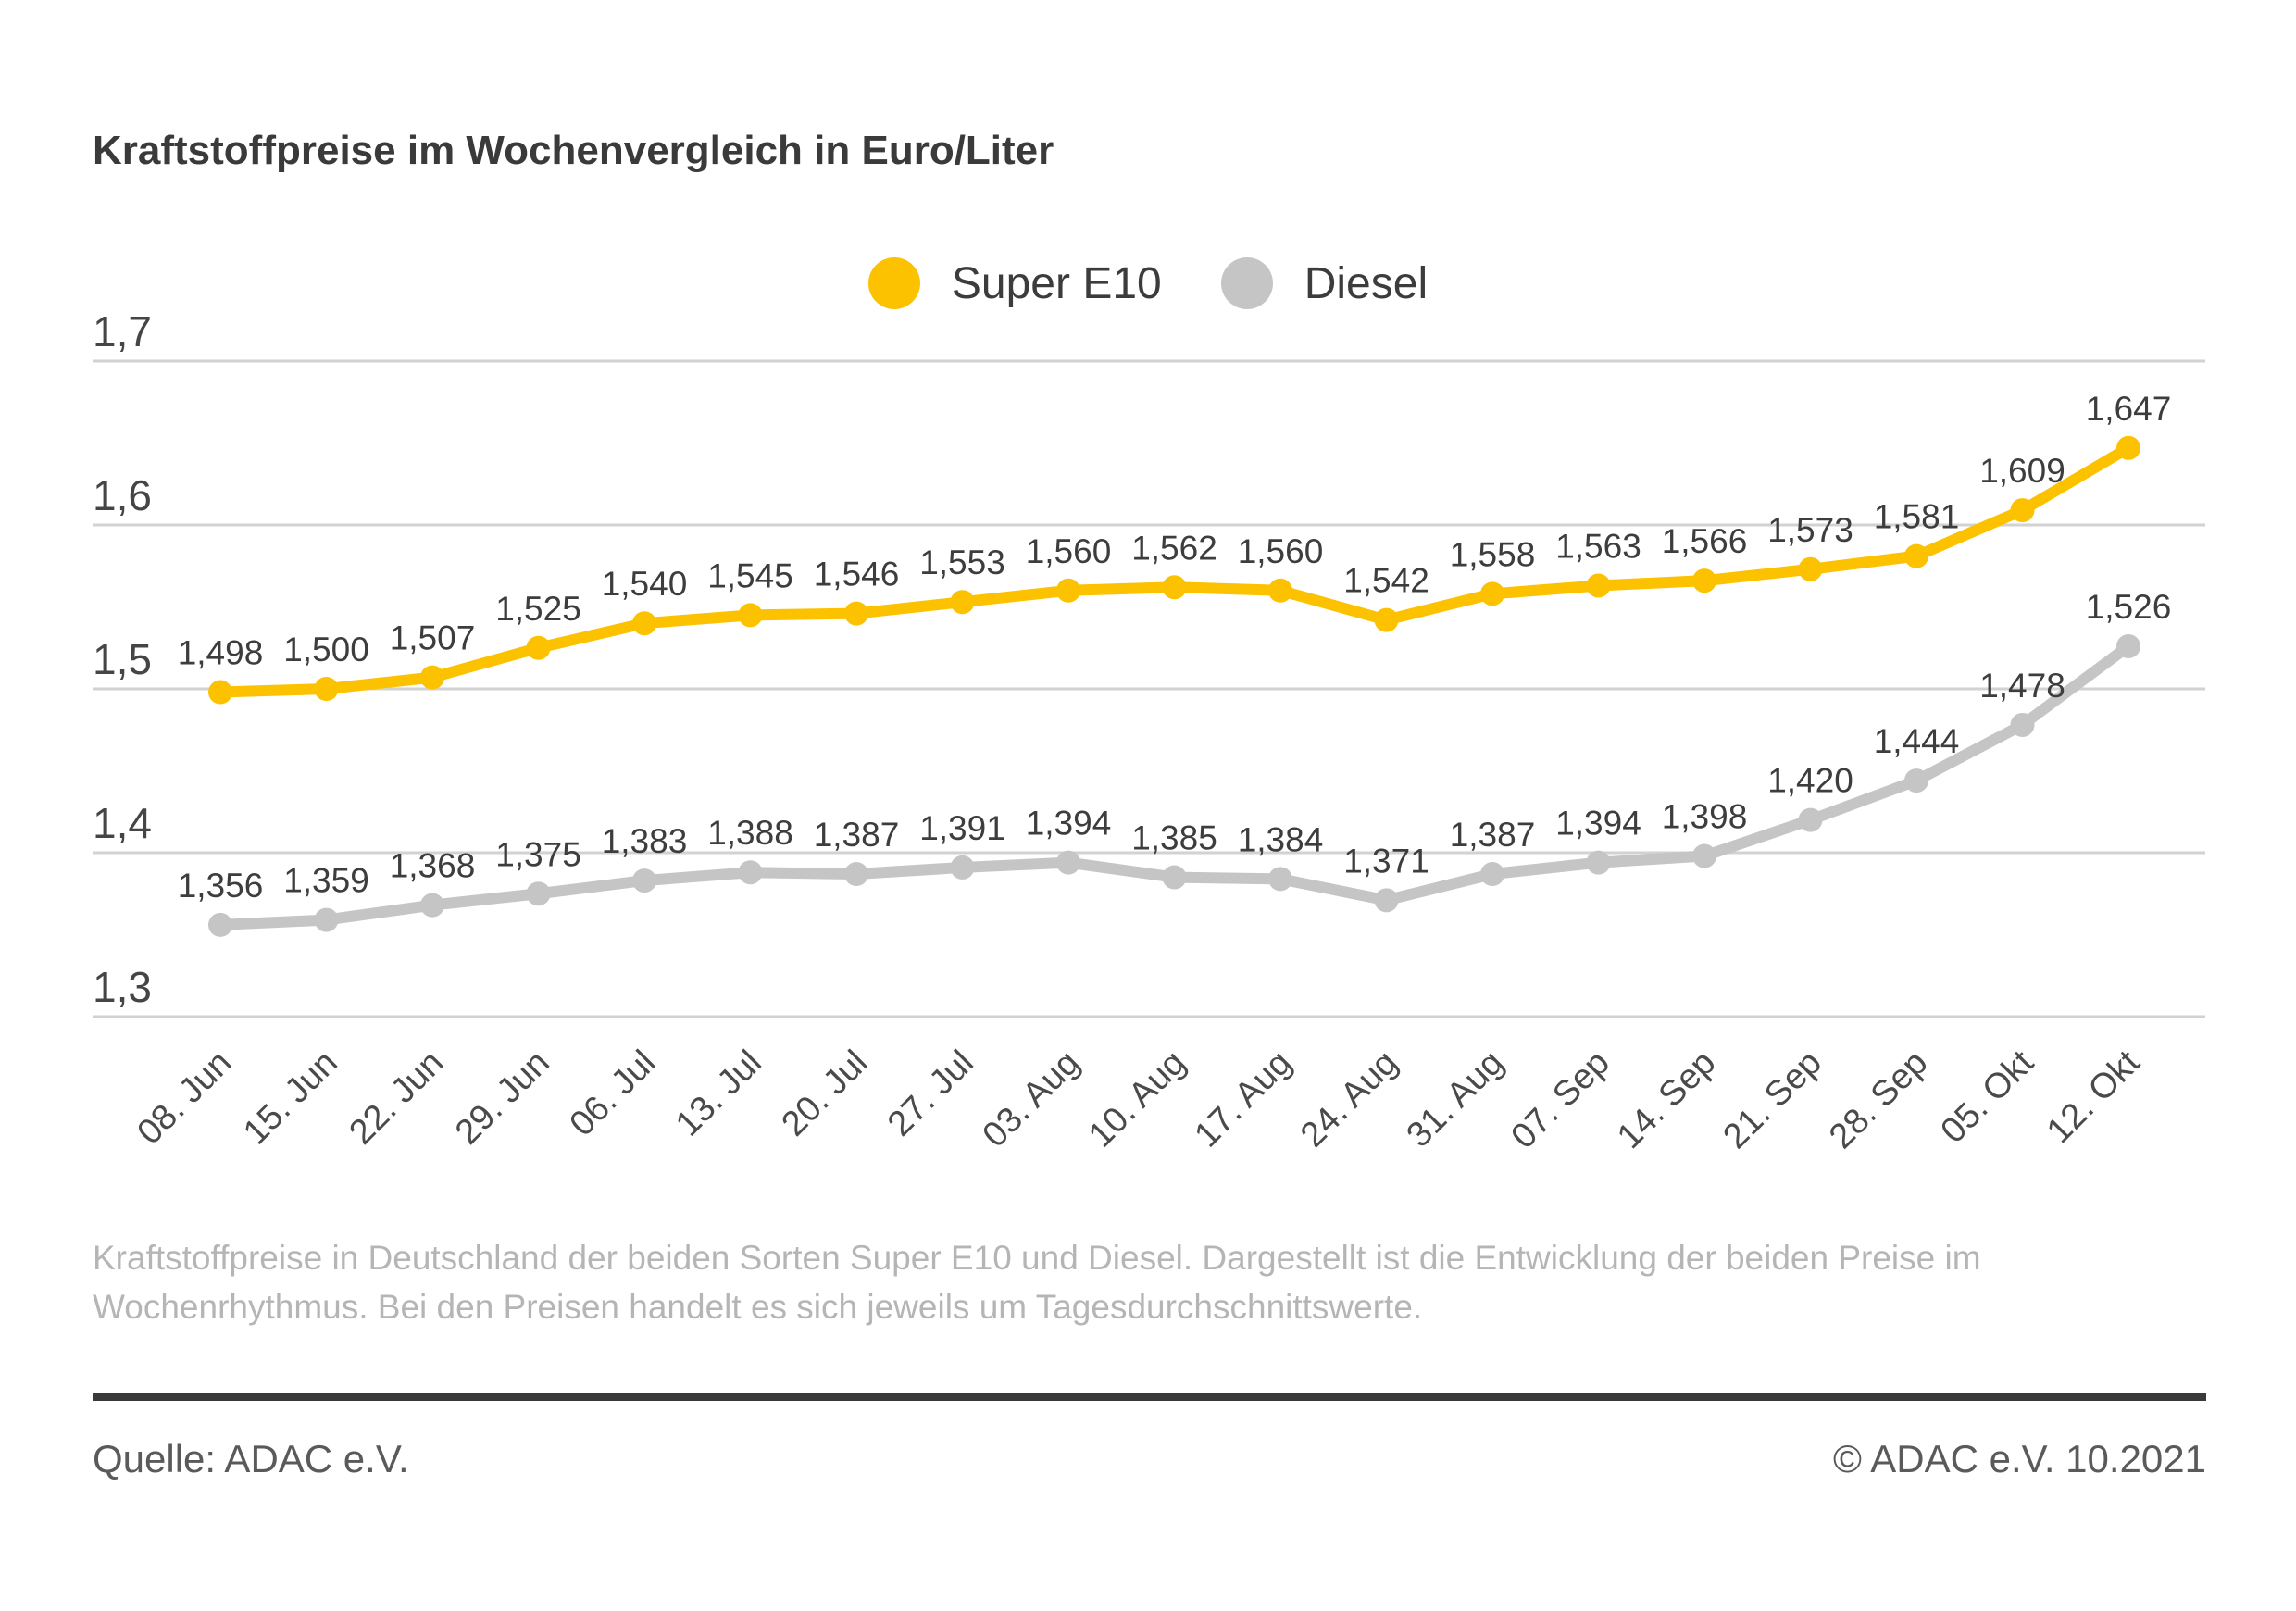 The image size is (2296, 1611). I want to click on diesel-data-label: 1,383, so click(645, 841).